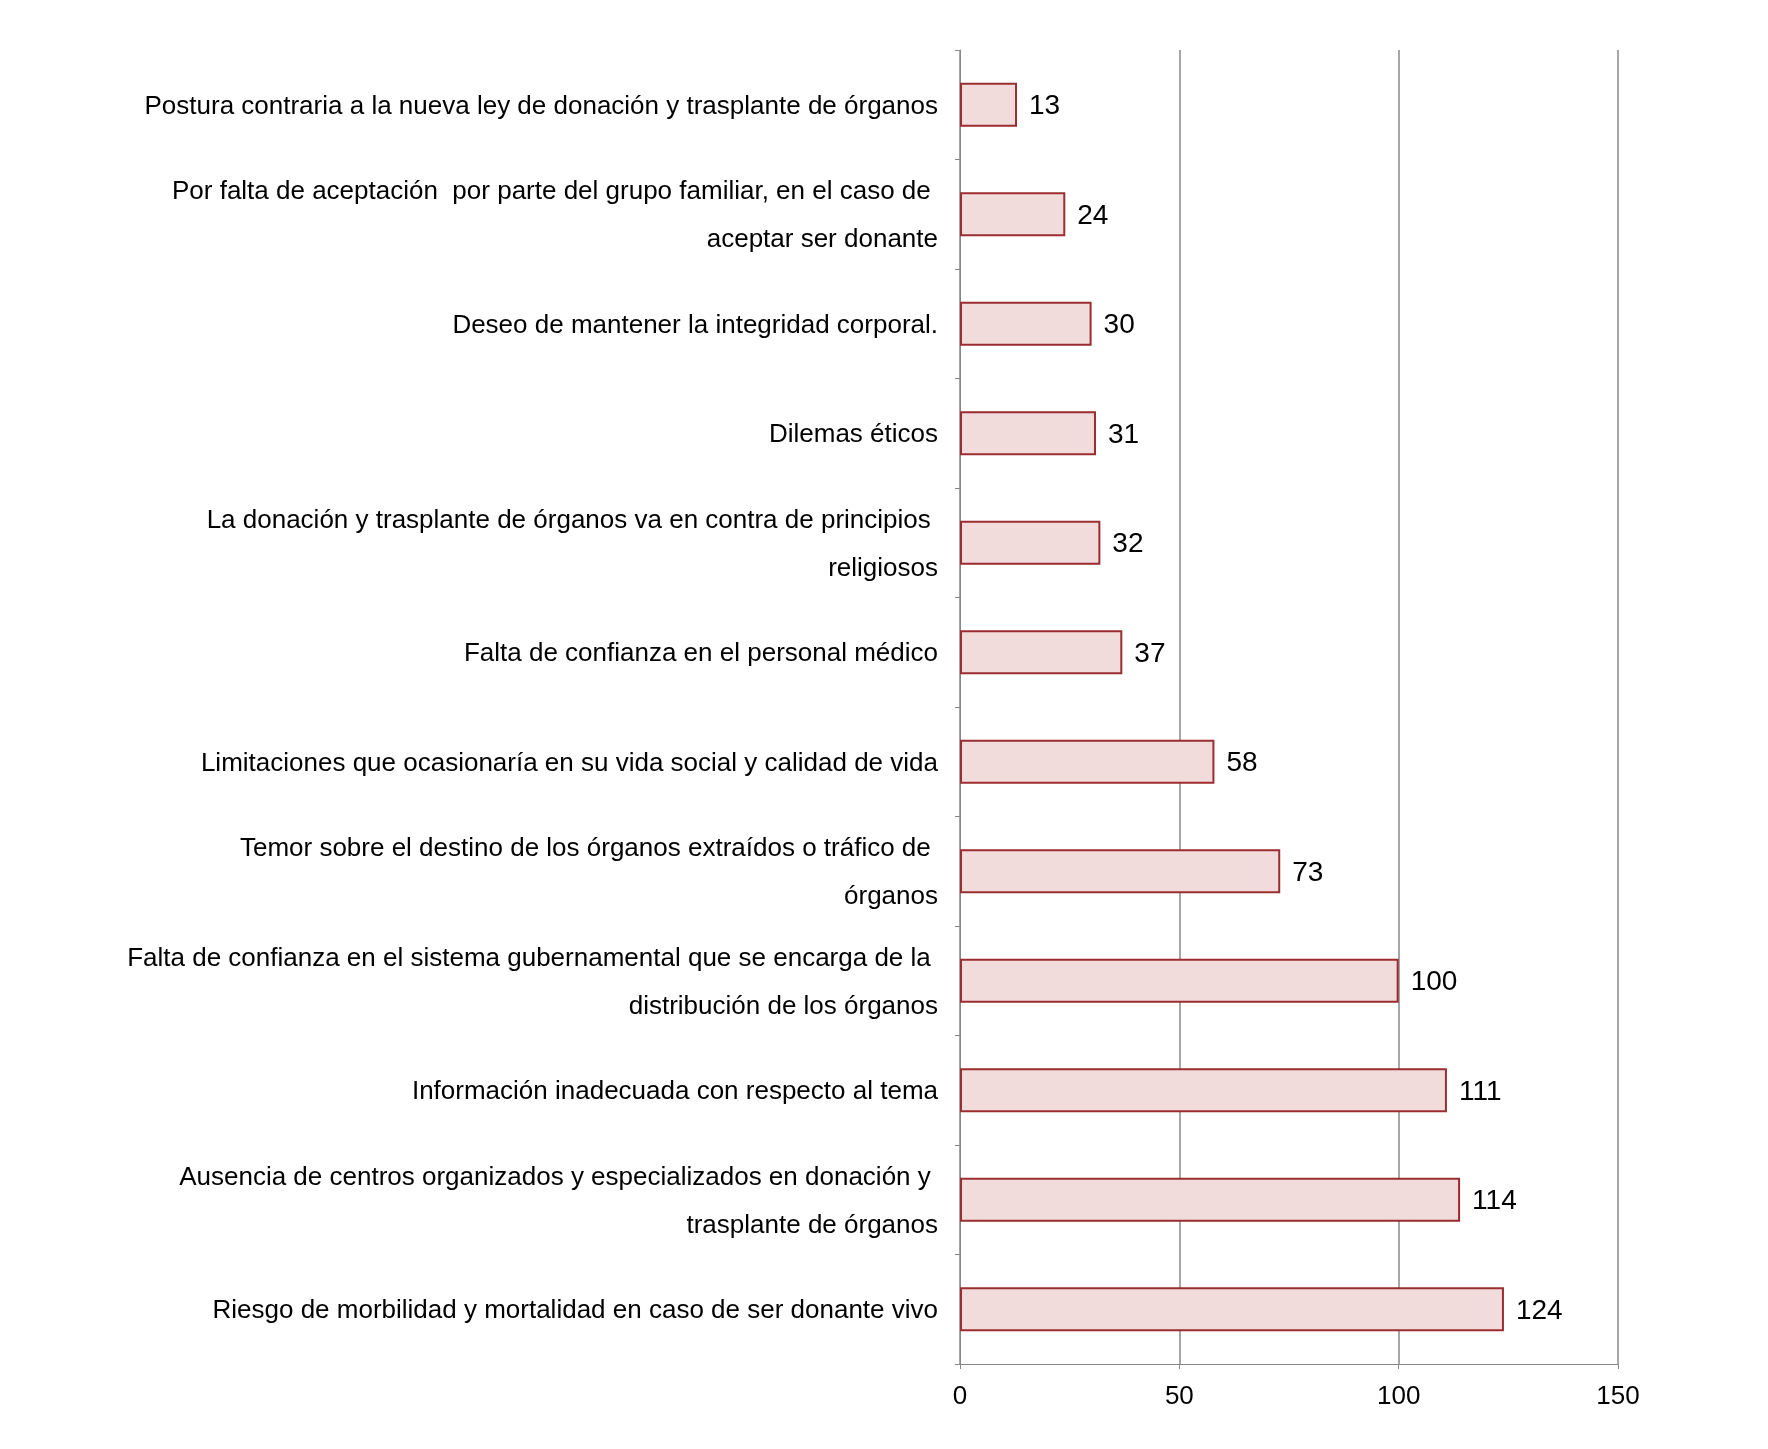 The width and height of the screenshot is (1768, 1449). I want to click on data-label: 111, so click(1480, 1090).